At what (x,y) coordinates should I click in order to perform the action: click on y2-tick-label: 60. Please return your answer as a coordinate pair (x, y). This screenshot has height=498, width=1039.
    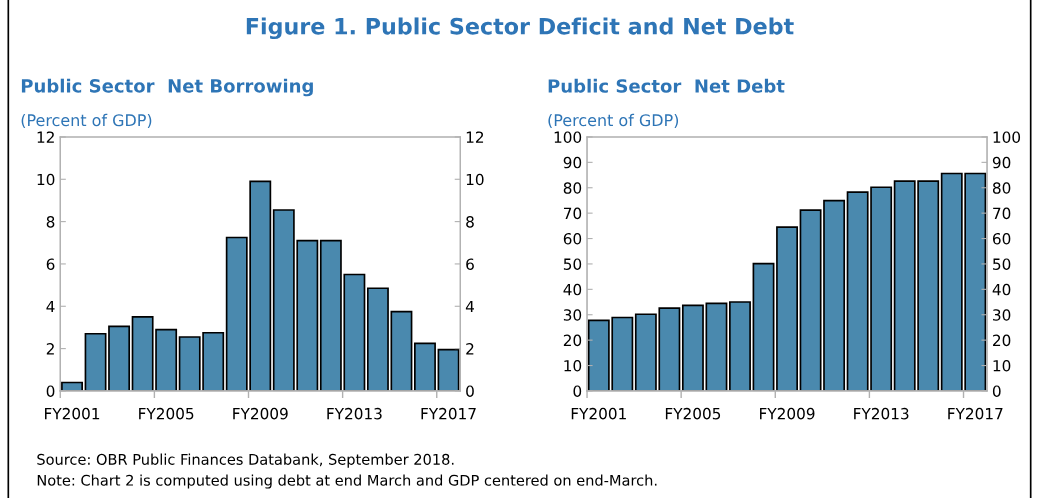
    Looking at the image, I should click on (1001, 239).